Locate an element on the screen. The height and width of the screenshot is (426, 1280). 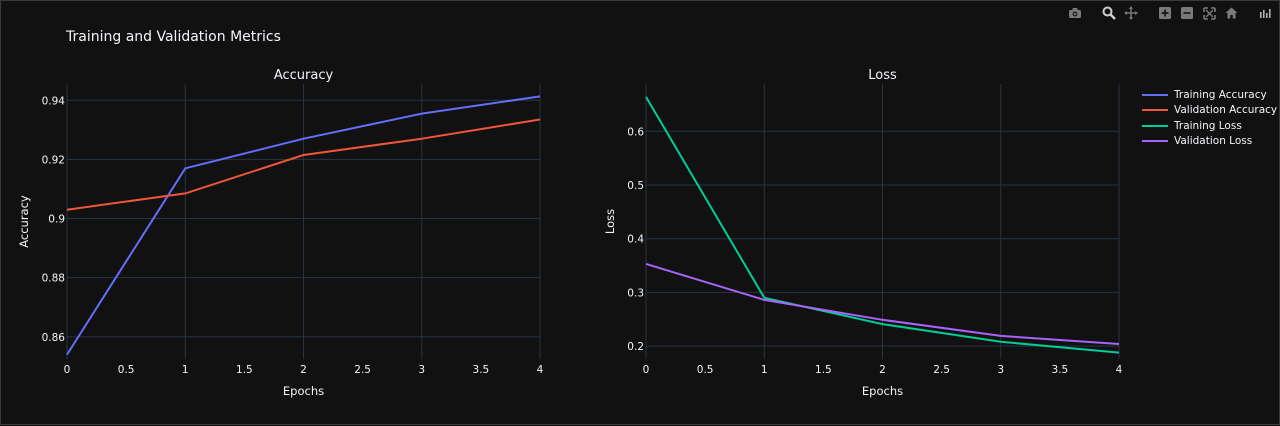
autoscale-icon is located at coordinates (1209, 13).